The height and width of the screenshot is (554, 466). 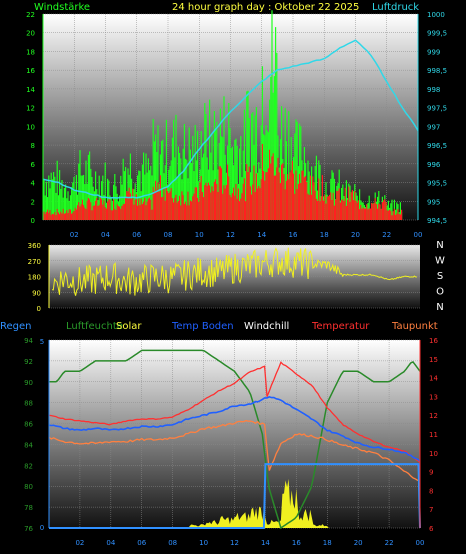 I want to click on compass-label: W, so click(x=440, y=261).